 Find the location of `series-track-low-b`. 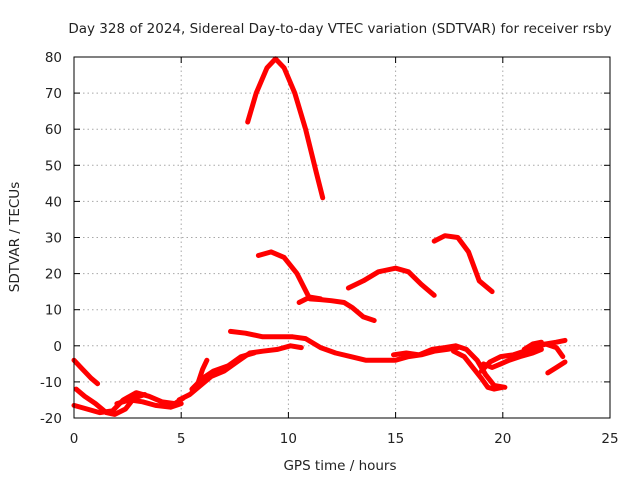

series-track-low-b is located at coordinates (128, 403).